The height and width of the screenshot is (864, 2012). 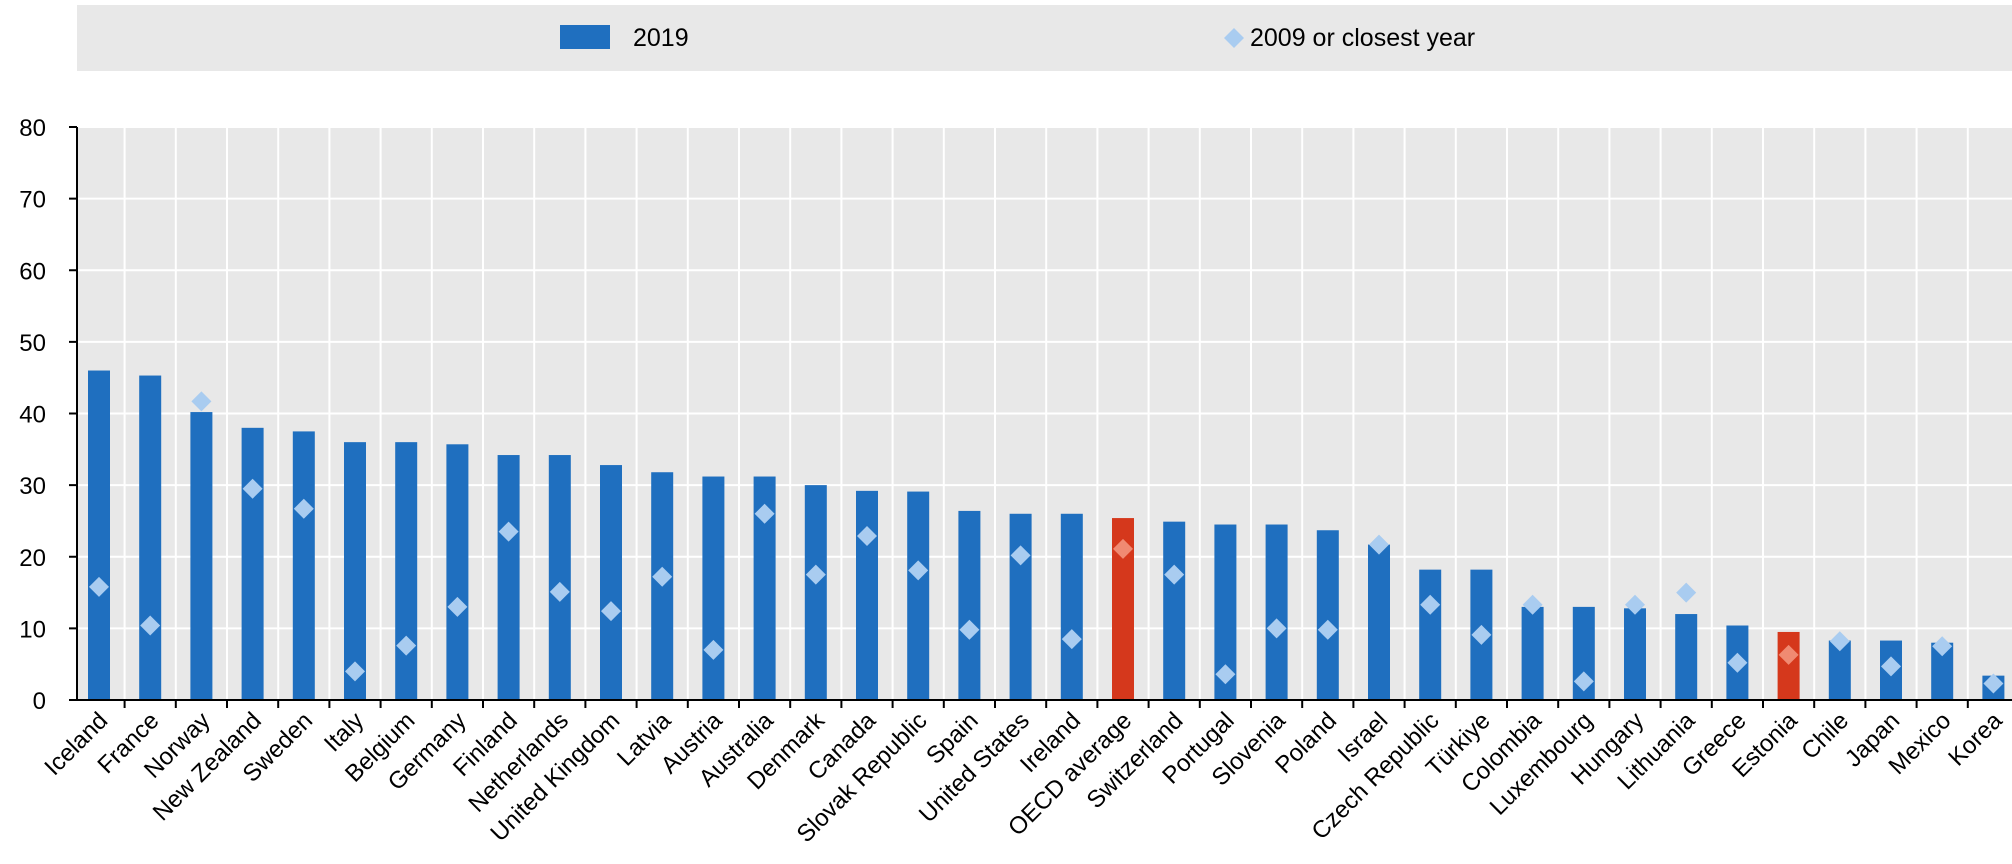 What do you see at coordinates (1020, 606) in the screenshot?
I see `bar-united-states` at bounding box center [1020, 606].